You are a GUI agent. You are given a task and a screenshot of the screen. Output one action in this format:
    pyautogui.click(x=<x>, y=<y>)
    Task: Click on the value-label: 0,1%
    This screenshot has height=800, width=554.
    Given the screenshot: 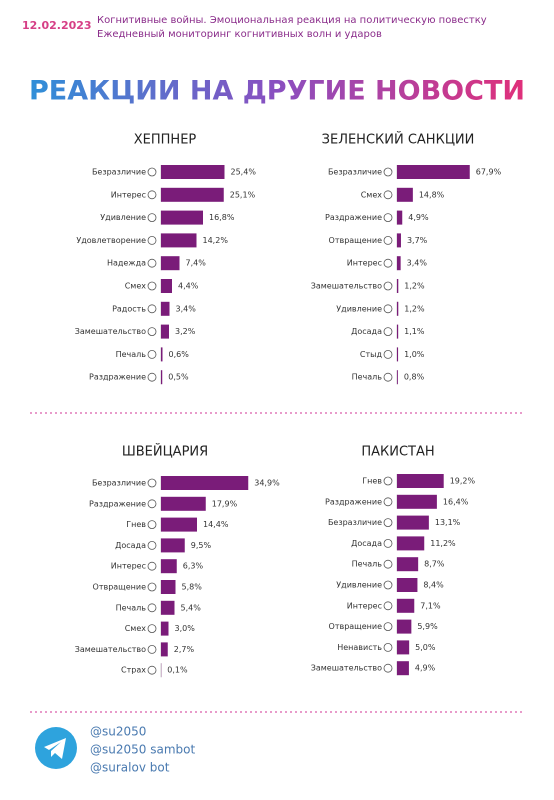 What is the action you would take?
    pyautogui.click(x=177, y=670)
    